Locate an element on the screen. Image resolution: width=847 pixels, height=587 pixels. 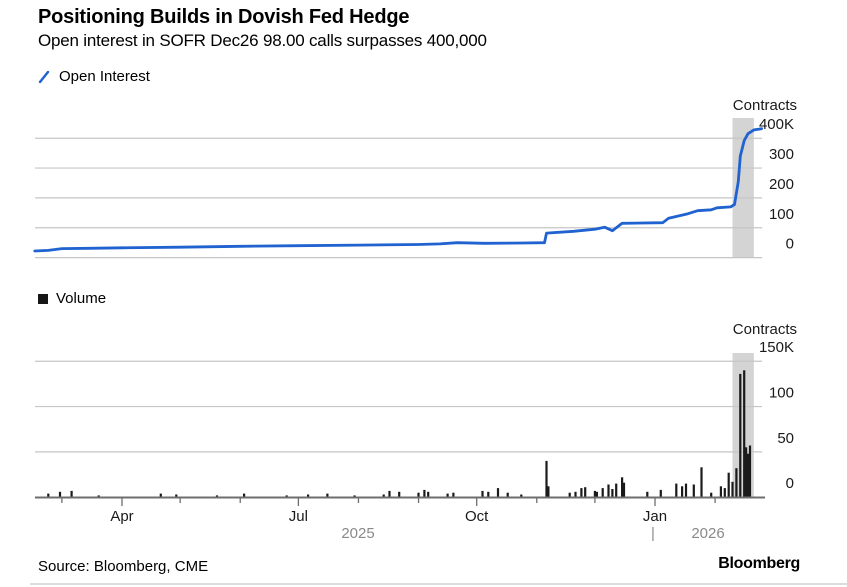
bottom-divider is located at coordinates (438, 584).